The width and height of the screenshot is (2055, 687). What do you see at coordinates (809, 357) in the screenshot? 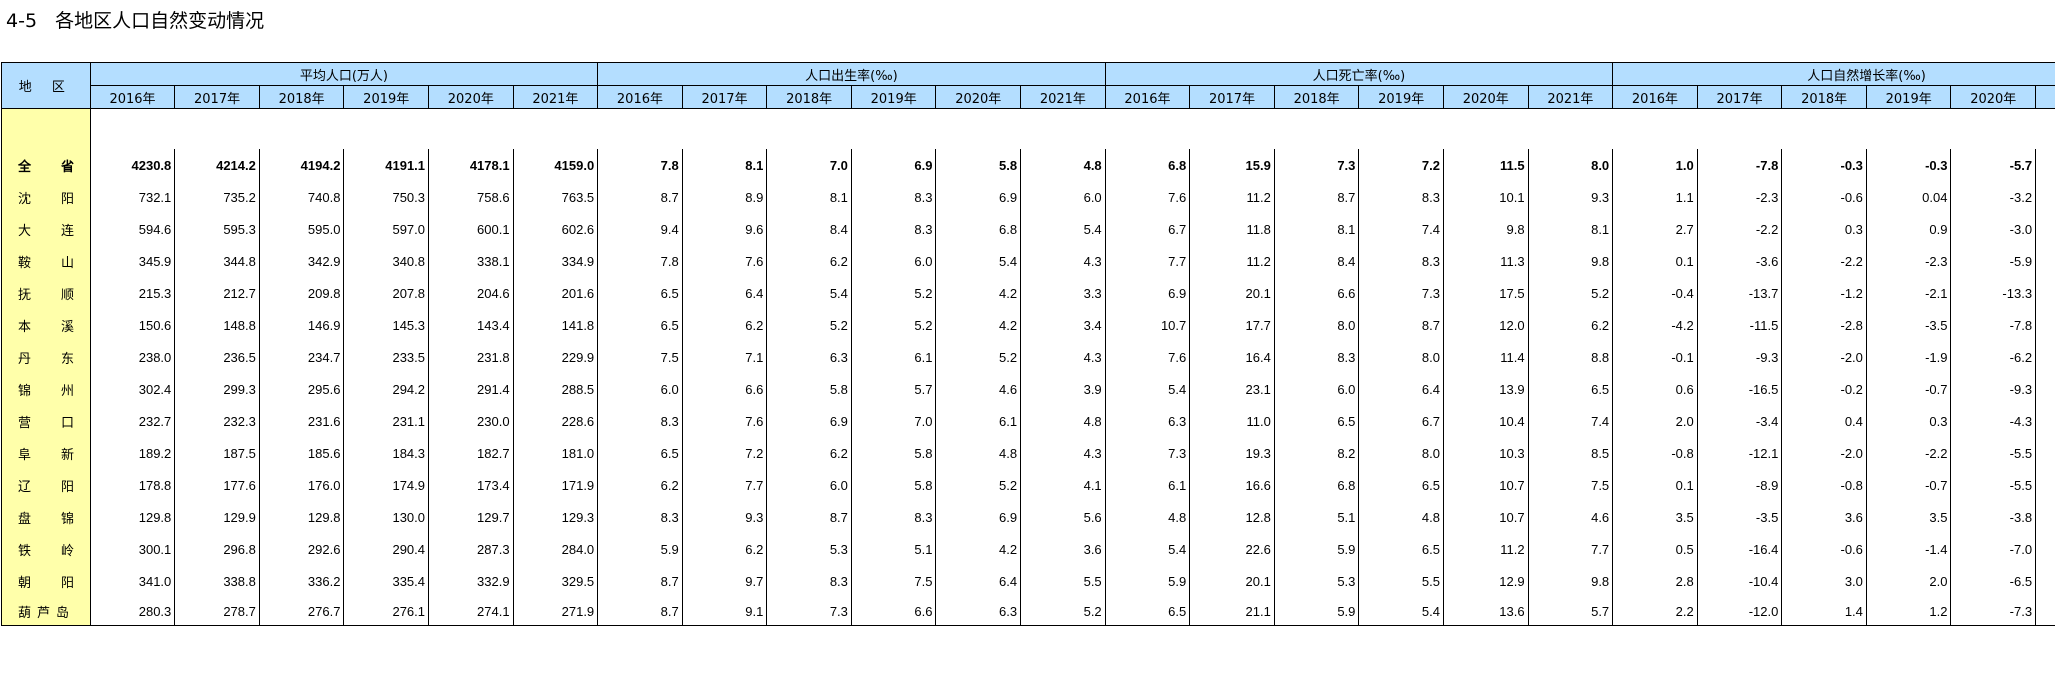
I see `value-cell: 6.3` at bounding box center [809, 357].